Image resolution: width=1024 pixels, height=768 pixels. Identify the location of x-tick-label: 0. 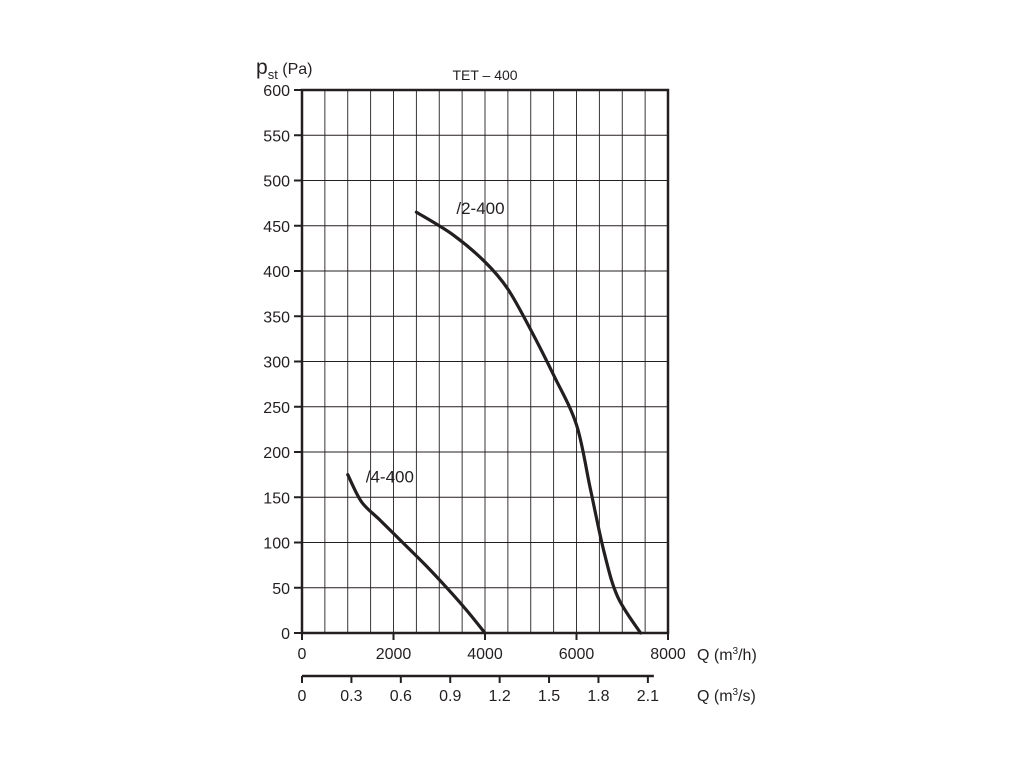
(302, 654).